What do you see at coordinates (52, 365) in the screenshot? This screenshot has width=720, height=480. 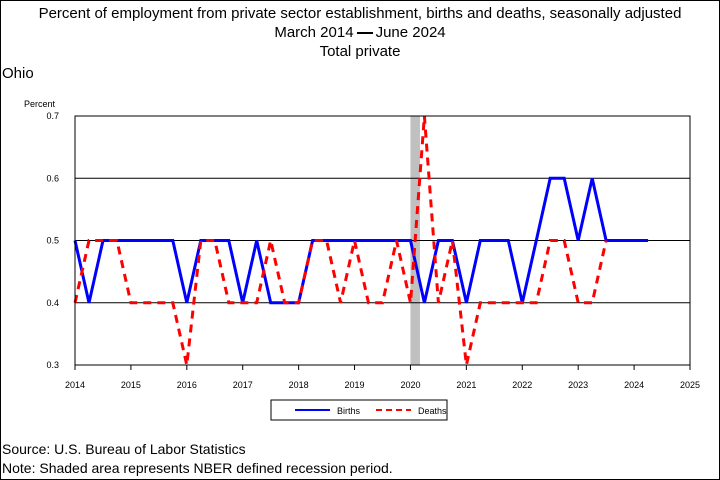 I see `y-tick-label: 0.3` at bounding box center [52, 365].